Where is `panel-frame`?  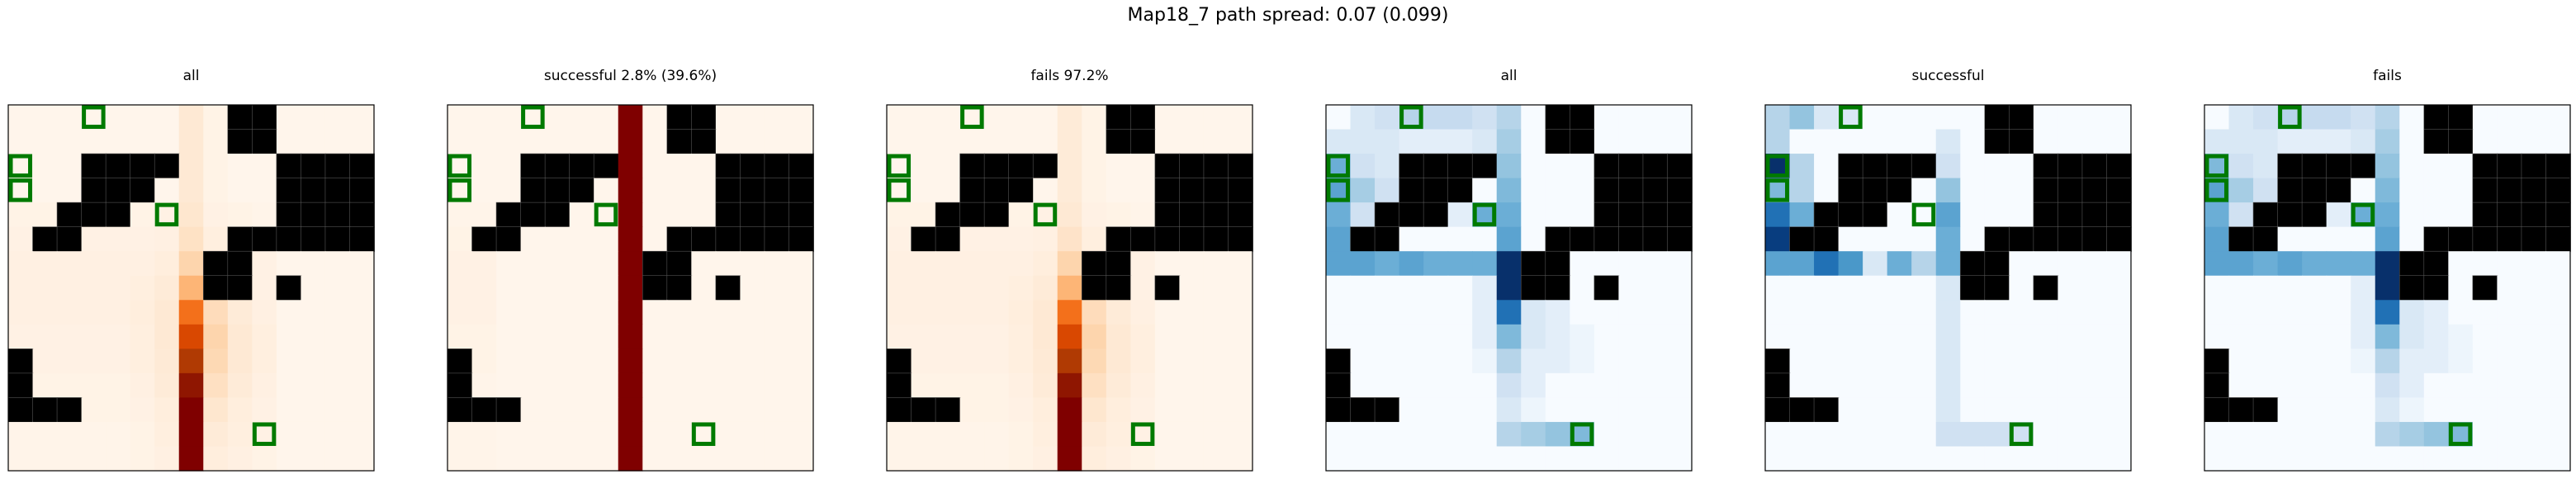 panel-frame is located at coordinates (630, 288).